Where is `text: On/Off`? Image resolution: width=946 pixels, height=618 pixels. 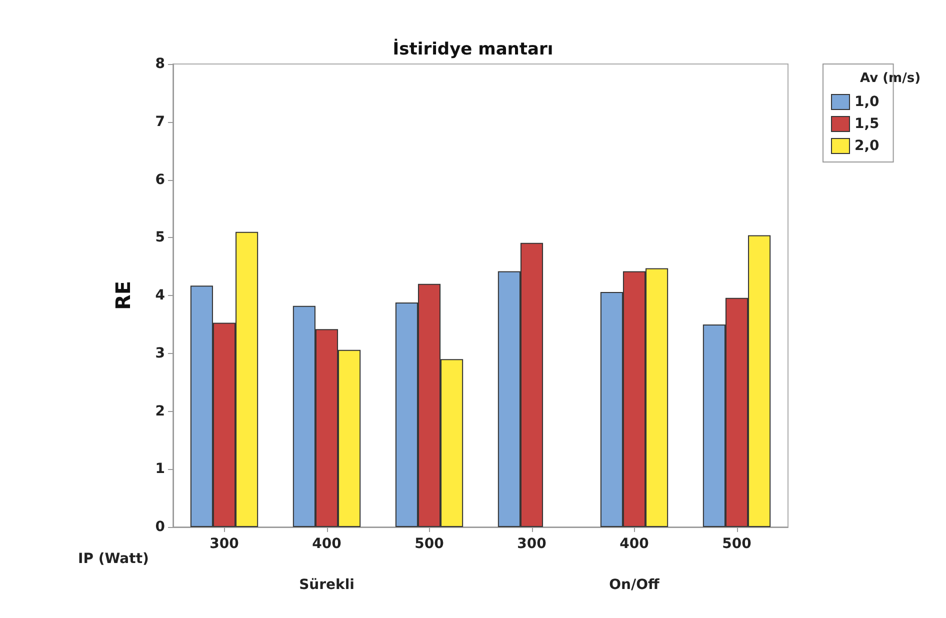 text: On/Off is located at coordinates (634, 585).